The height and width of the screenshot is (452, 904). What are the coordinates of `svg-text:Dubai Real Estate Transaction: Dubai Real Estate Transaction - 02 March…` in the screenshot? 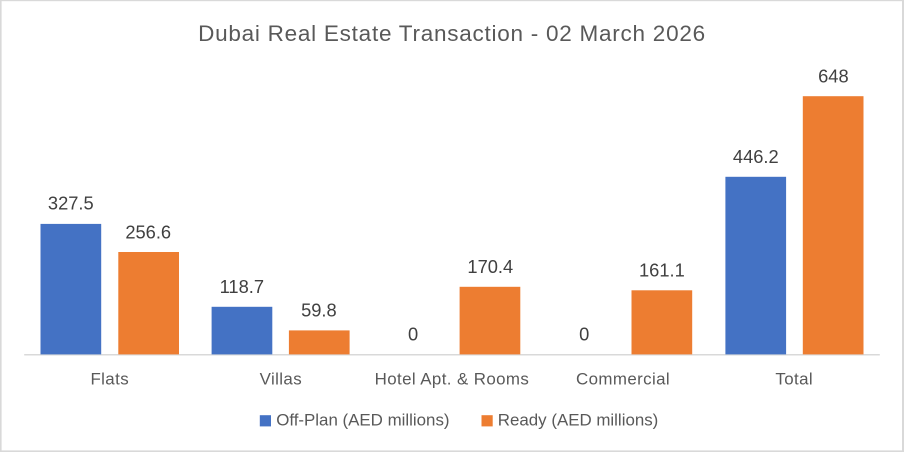 It's located at (452, 33).